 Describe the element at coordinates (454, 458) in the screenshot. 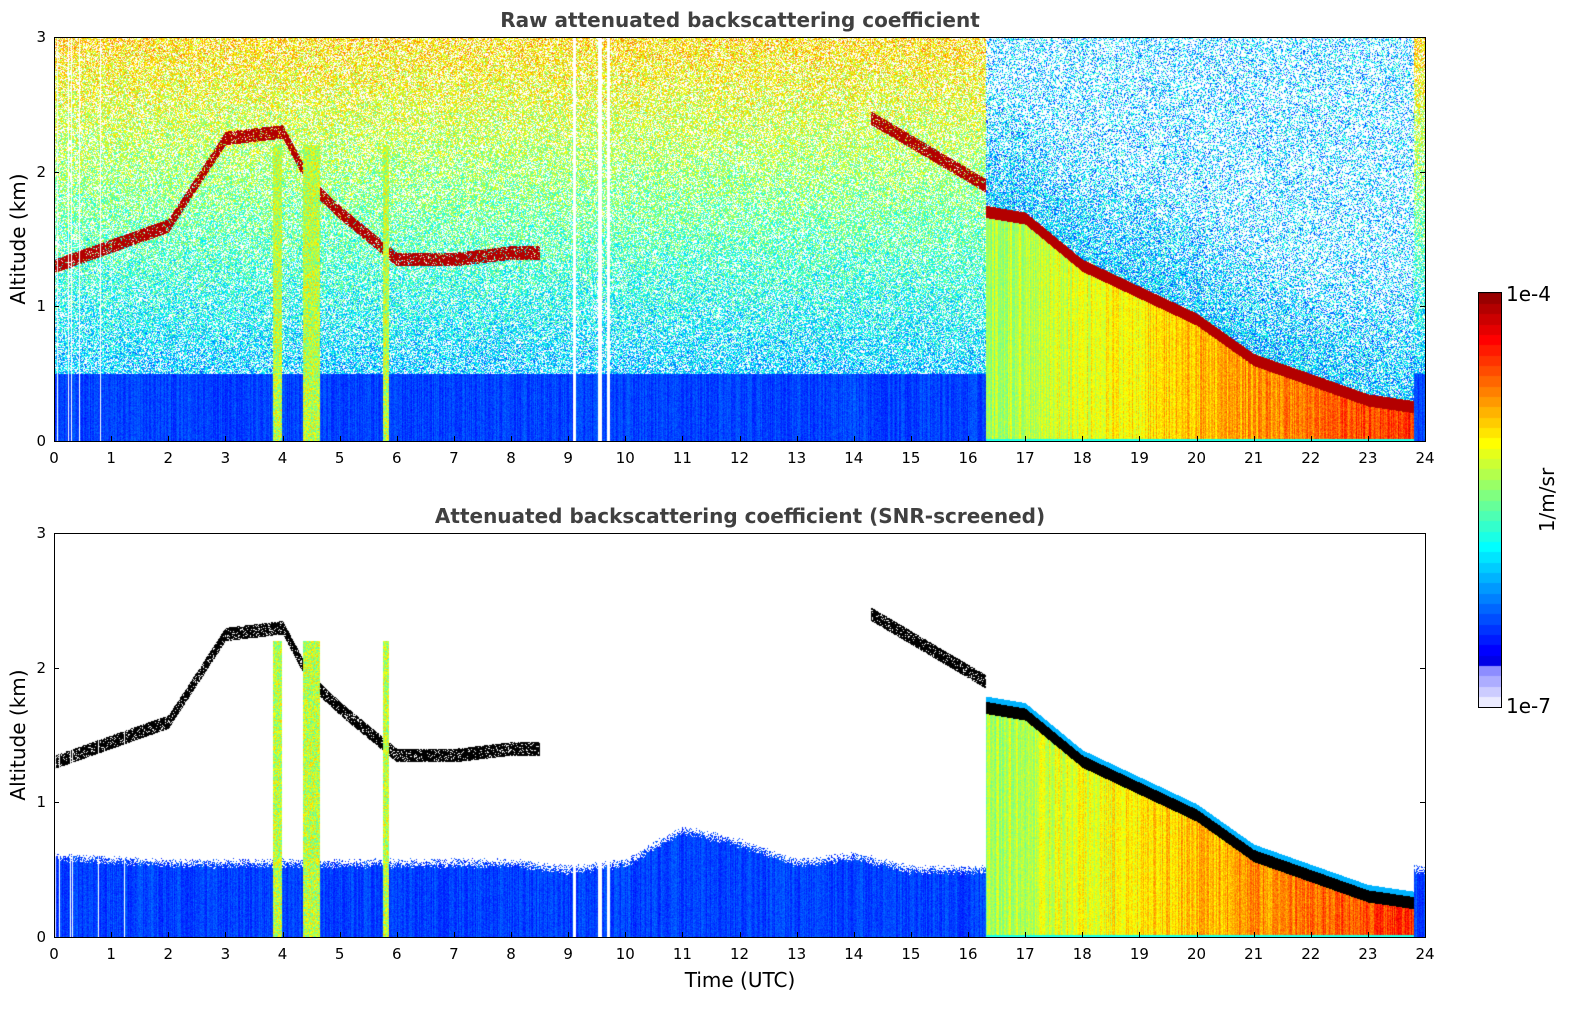

I see `panel-1-x-tick-label: 7` at that location.